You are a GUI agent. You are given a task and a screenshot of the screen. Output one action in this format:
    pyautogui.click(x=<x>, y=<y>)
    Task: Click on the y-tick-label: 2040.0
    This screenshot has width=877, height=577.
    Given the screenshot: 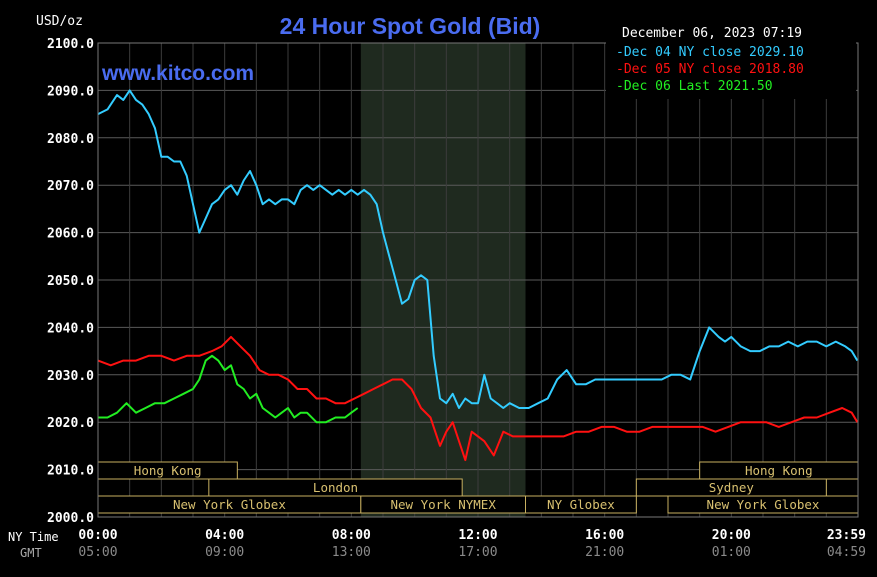 What is the action you would take?
    pyautogui.click(x=70, y=328)
    